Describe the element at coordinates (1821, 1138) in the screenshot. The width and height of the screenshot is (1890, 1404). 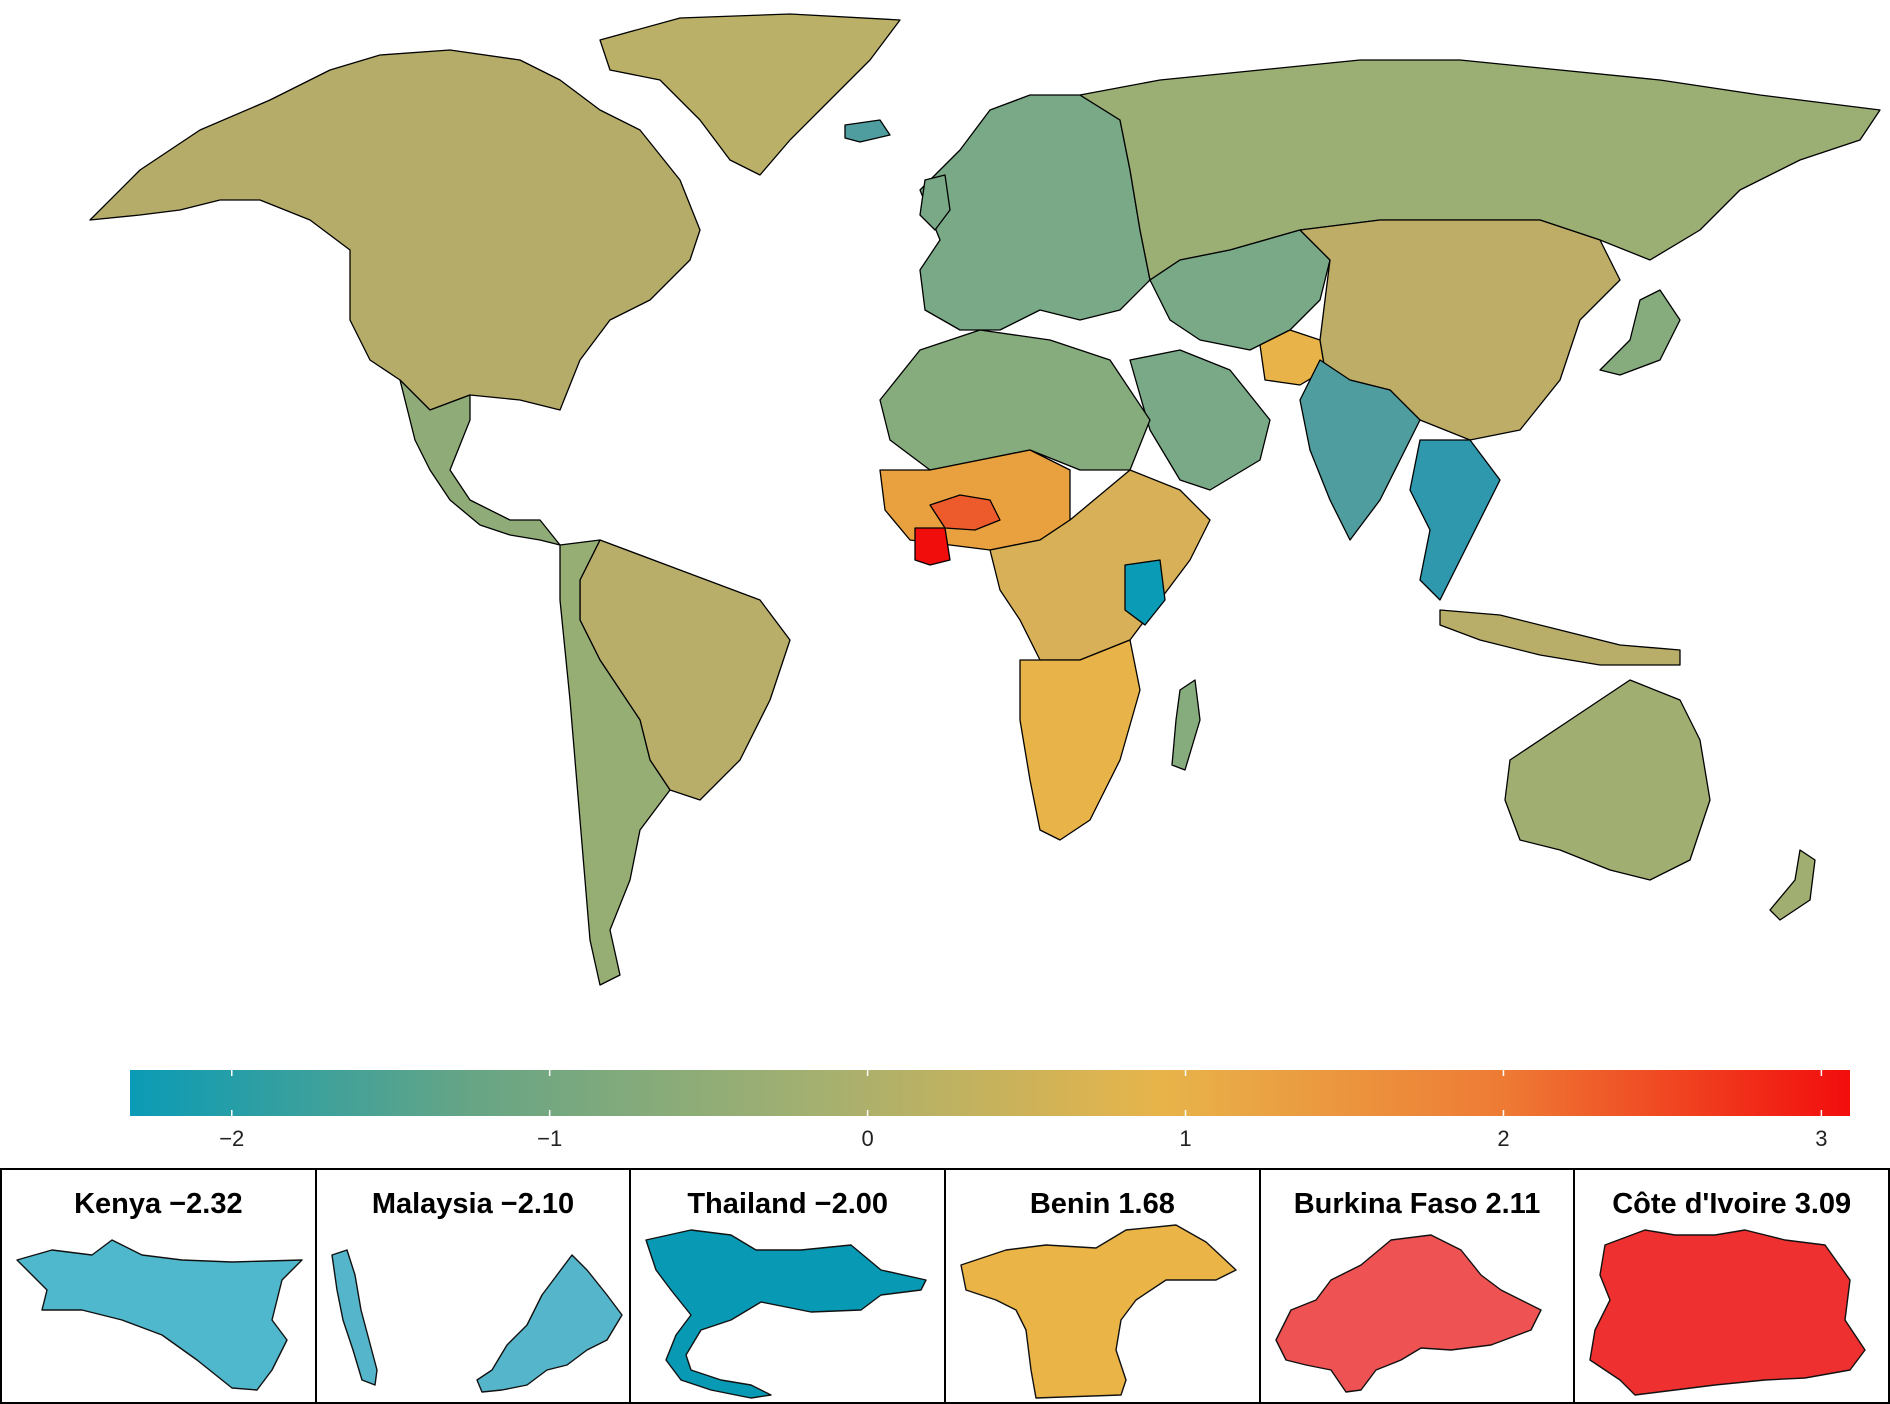
I see `color-scale-tick-label: 3` at that location.